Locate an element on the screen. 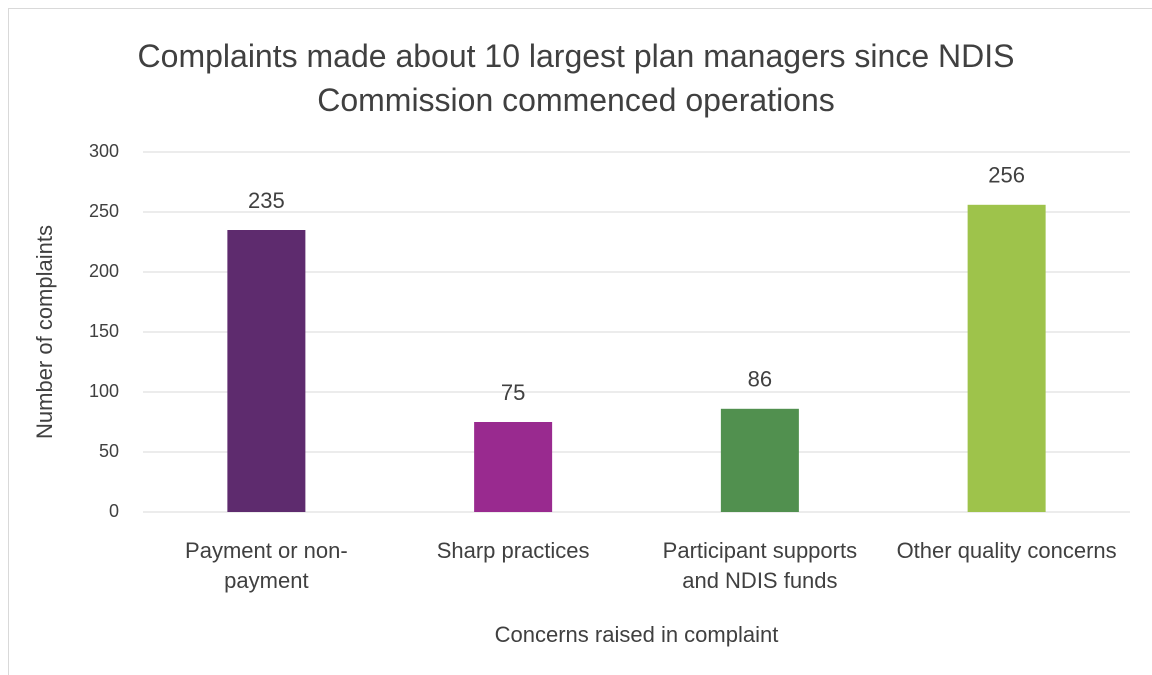  data-label: 235 is located at coordinates (266, 200).